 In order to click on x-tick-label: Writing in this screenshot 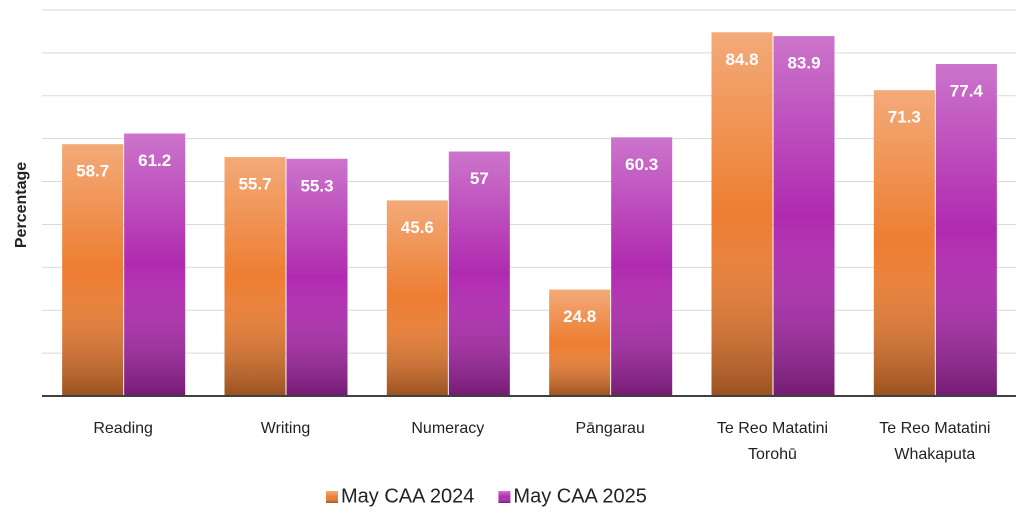, I will do `click(285, 428)`.